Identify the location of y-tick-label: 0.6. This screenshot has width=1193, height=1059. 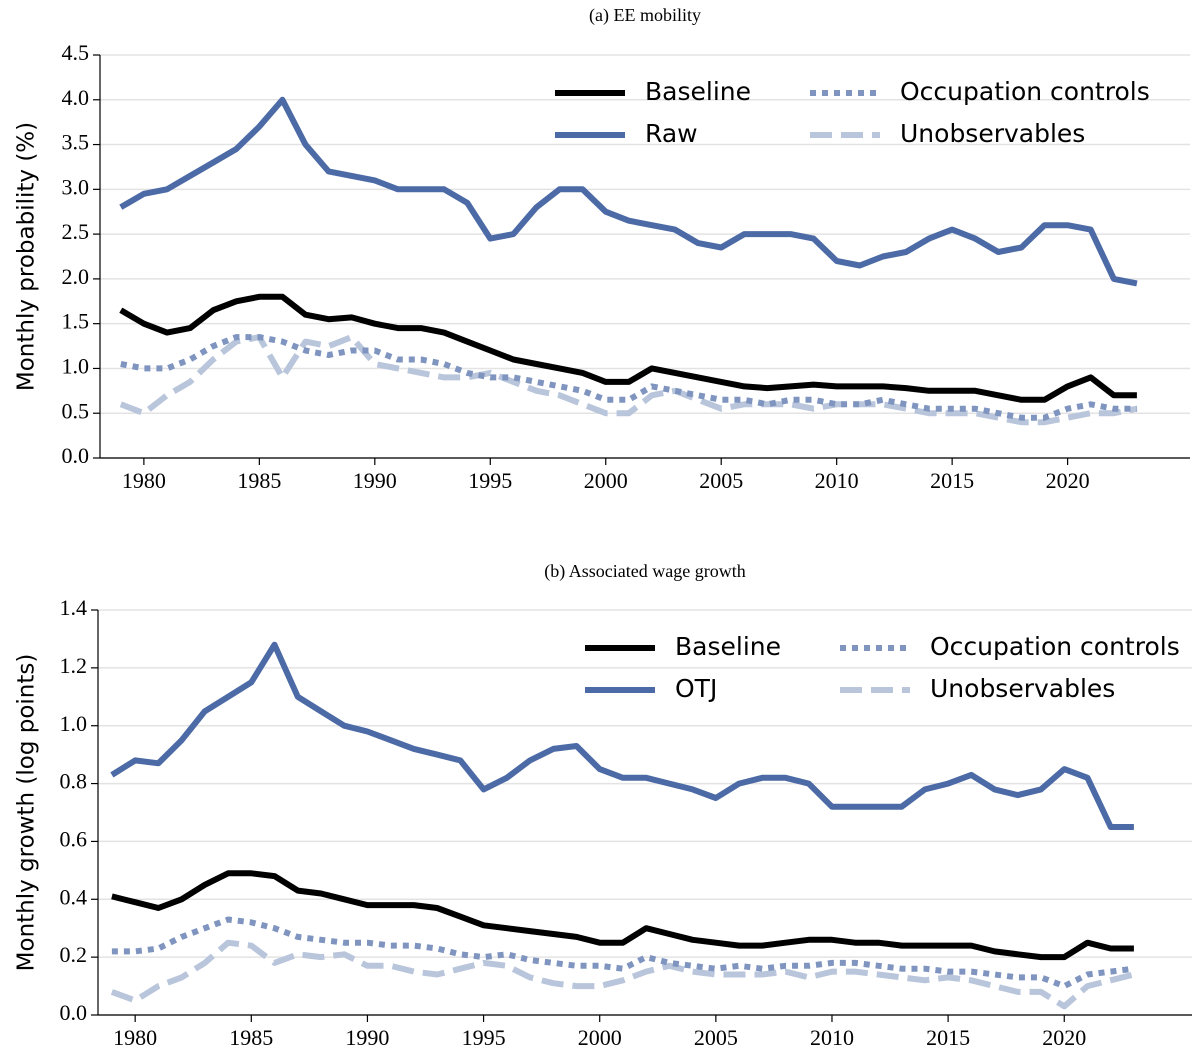
(74, 838).